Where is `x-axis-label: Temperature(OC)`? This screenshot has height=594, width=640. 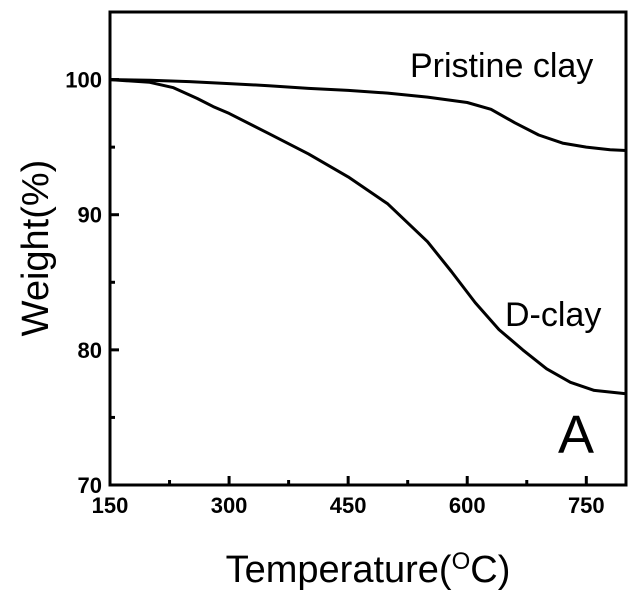
x-axis-label: Temperature(OC) is located at coordinates (368, 570).